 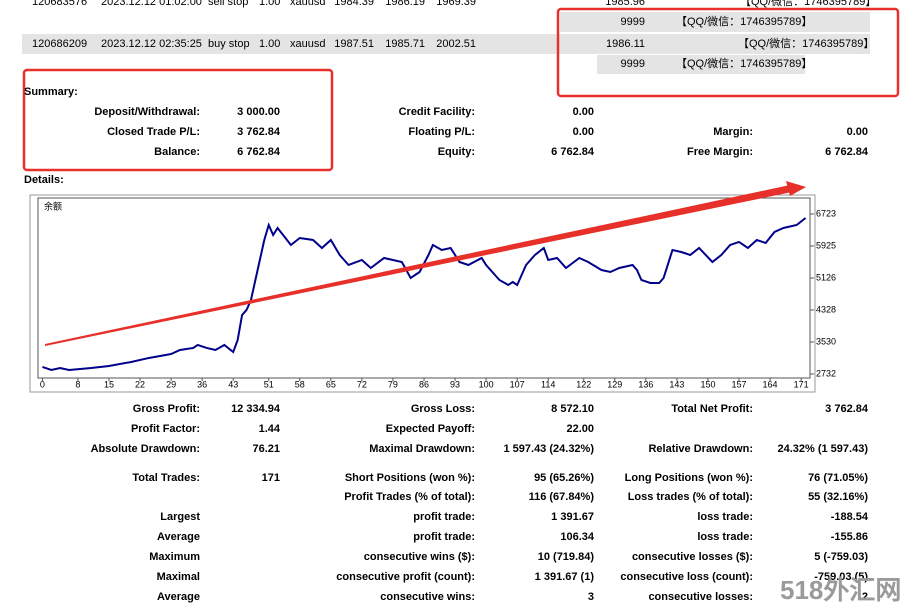 I want to click on stat-label: consecutive wins ($):, so click(x=419, y=557).